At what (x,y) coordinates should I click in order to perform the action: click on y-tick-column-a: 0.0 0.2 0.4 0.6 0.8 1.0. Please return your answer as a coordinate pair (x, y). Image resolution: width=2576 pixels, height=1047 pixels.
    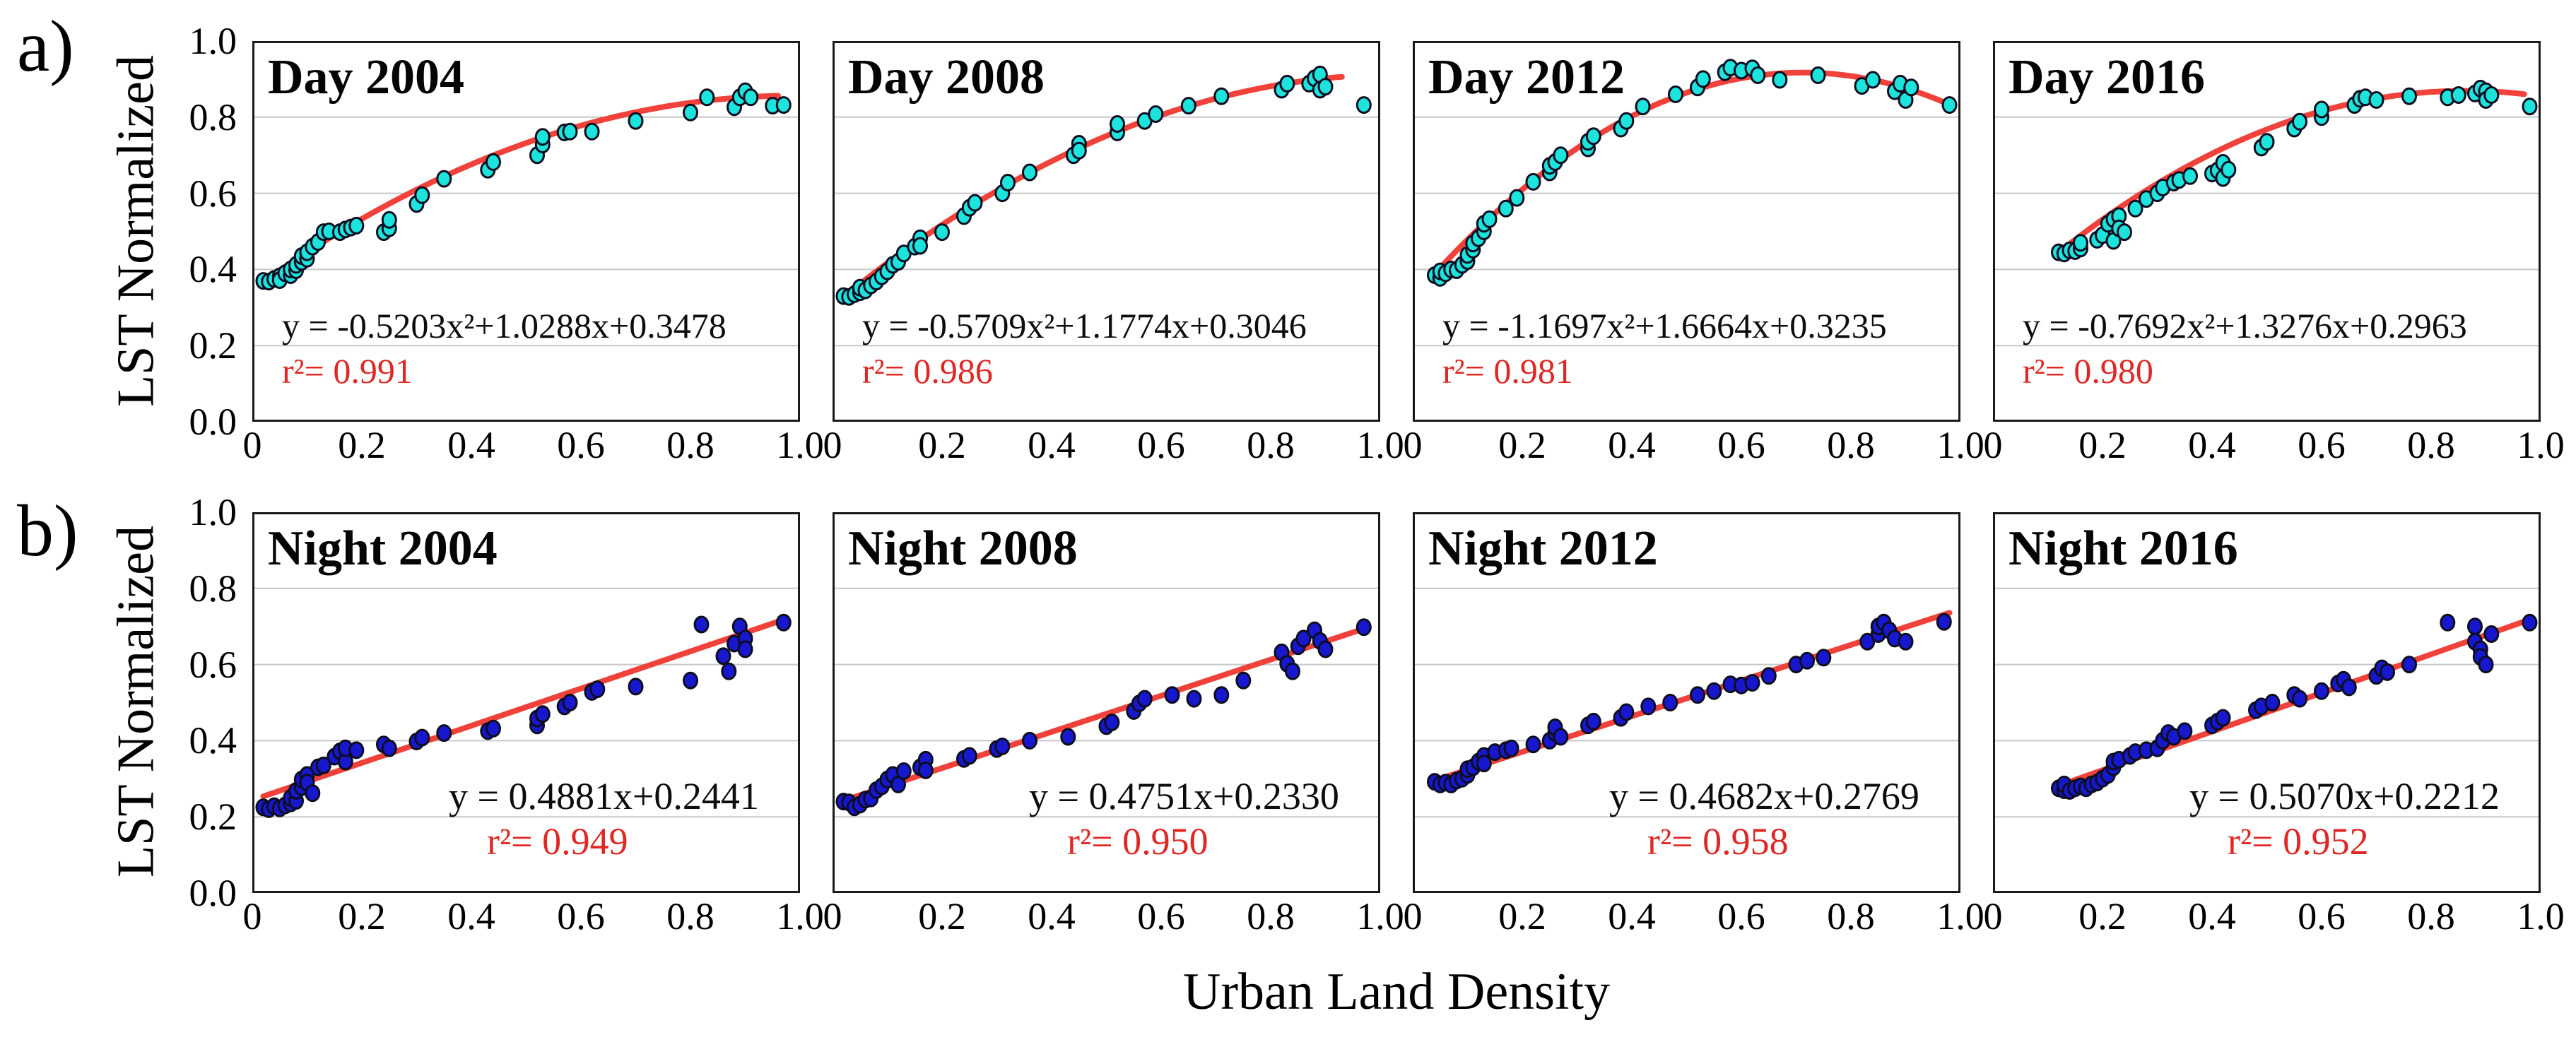
    Looking at the image, I should click on (198, 231).